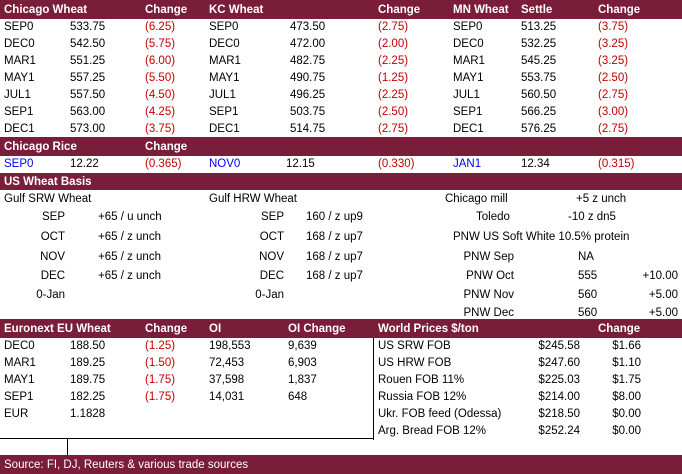 This screenshot has width=682, height=474. What do you see at coordinates (20, 61) in the screenshot?
I see `chicago-wheat-month: MAR1` at bounding box center [20, 61].